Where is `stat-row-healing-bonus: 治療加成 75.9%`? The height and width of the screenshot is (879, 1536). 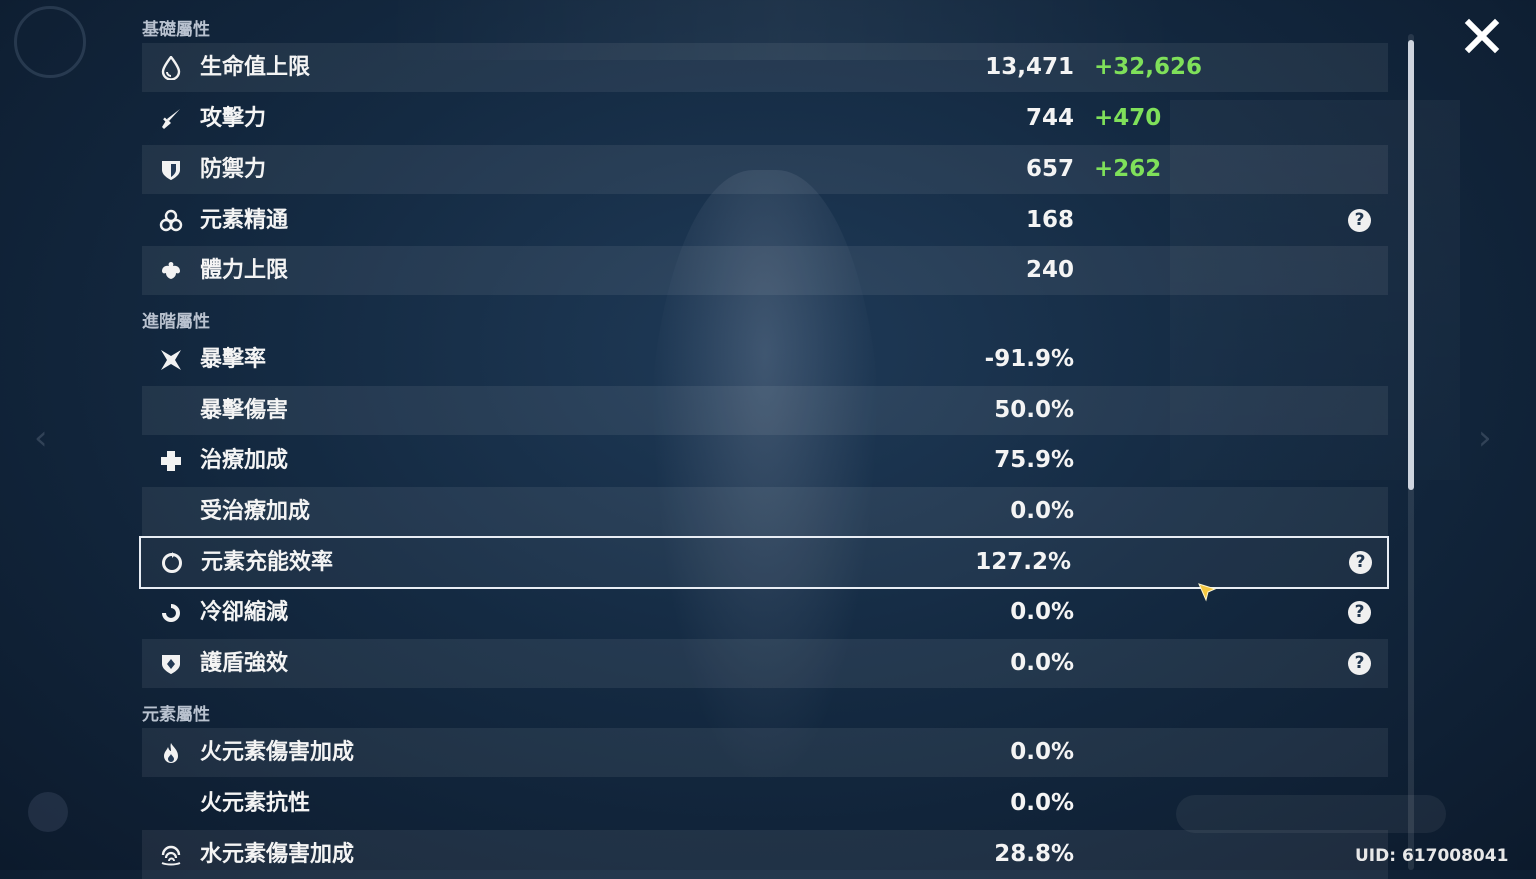
stat-row-healing-bonus: 治療加成 75.9% is located at coordinates (765, 460).